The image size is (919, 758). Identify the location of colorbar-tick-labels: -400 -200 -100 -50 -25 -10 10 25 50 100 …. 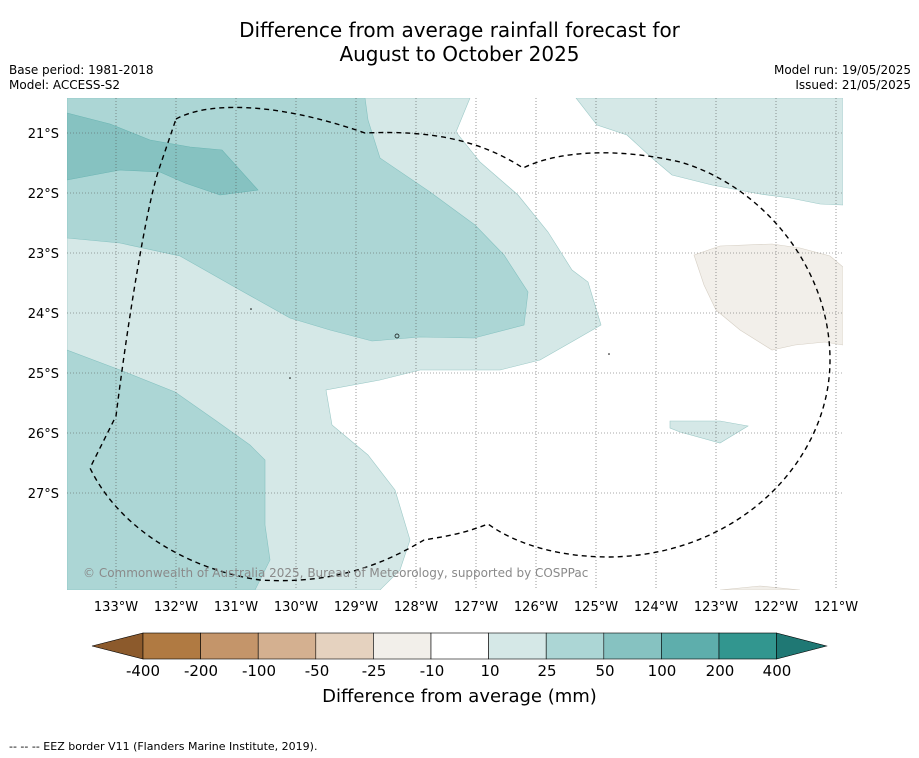
(458, 671).